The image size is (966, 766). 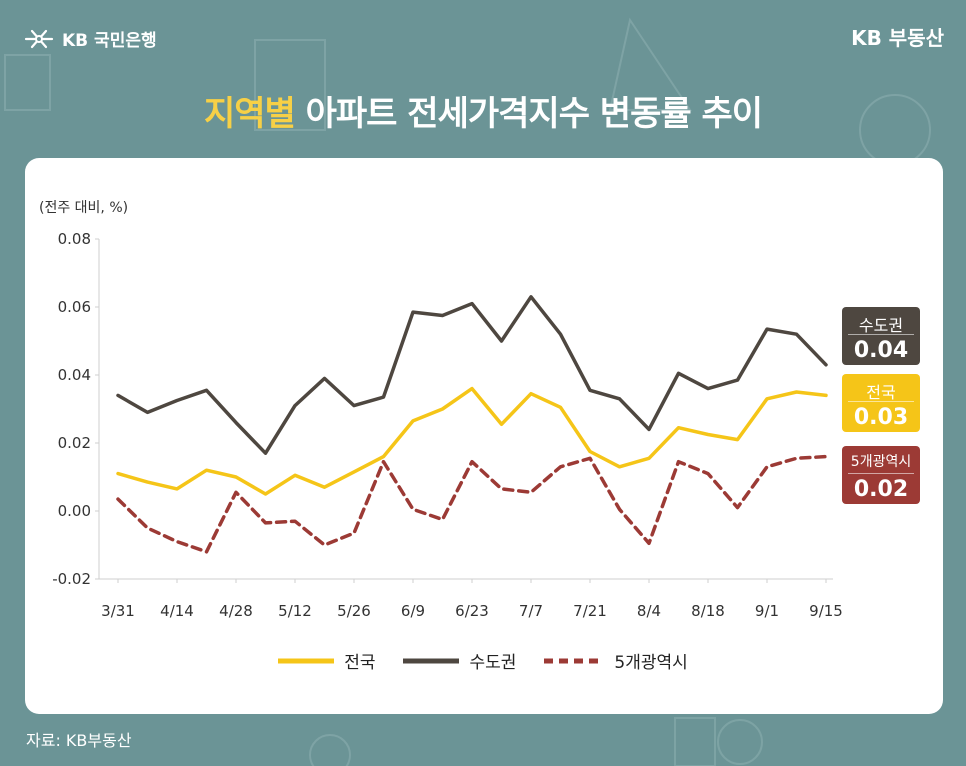 I want to click on x-tick-label: 4/14, so click(x=177, y=611).